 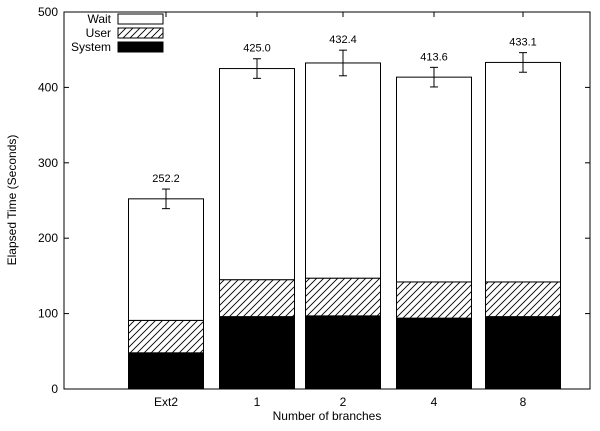 What do you see at coordinates (140, 19) in the screenshot?
I see `legend-swatch-wait` at bounding box center [140, 19].